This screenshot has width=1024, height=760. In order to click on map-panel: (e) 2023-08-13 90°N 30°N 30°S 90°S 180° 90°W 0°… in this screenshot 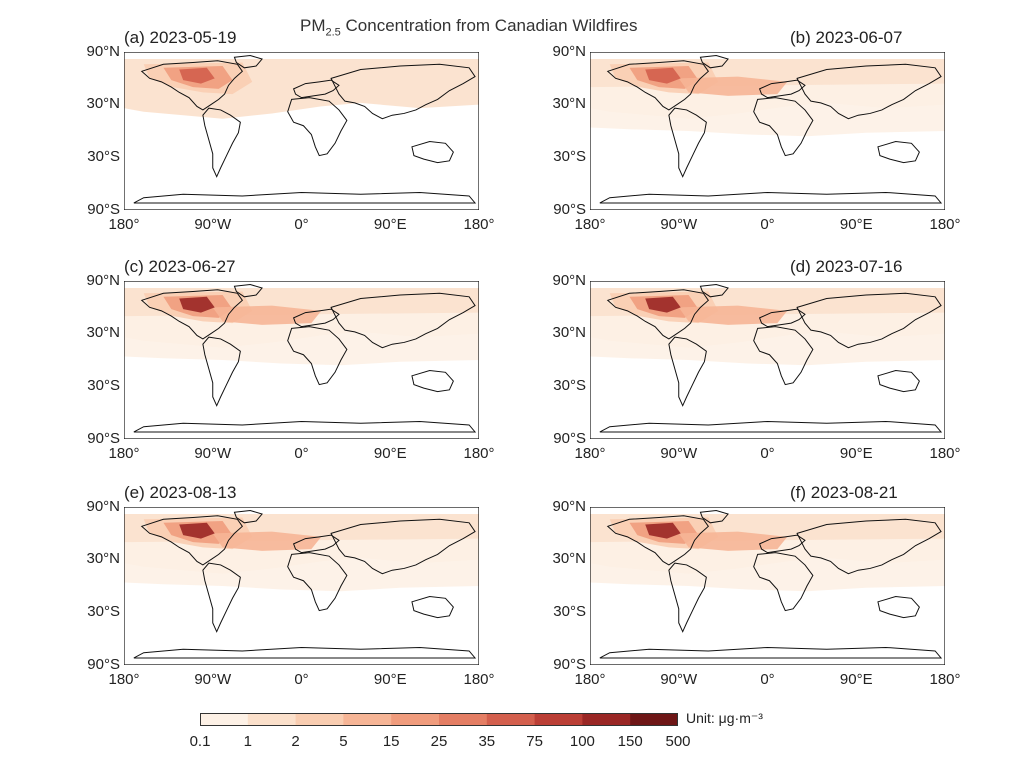, I will do `click(290, 585)`.